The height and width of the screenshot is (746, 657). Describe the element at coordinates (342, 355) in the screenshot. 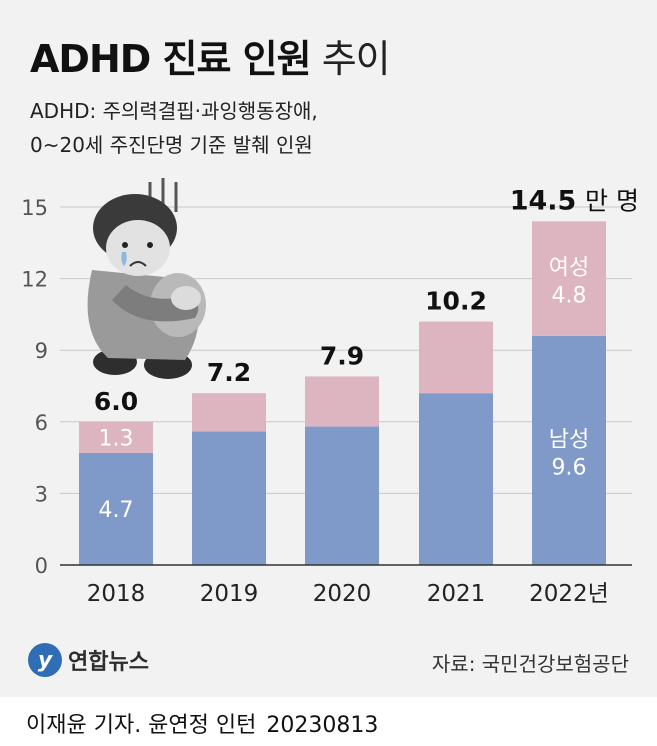

I see `total-label: 7.9` at that location.